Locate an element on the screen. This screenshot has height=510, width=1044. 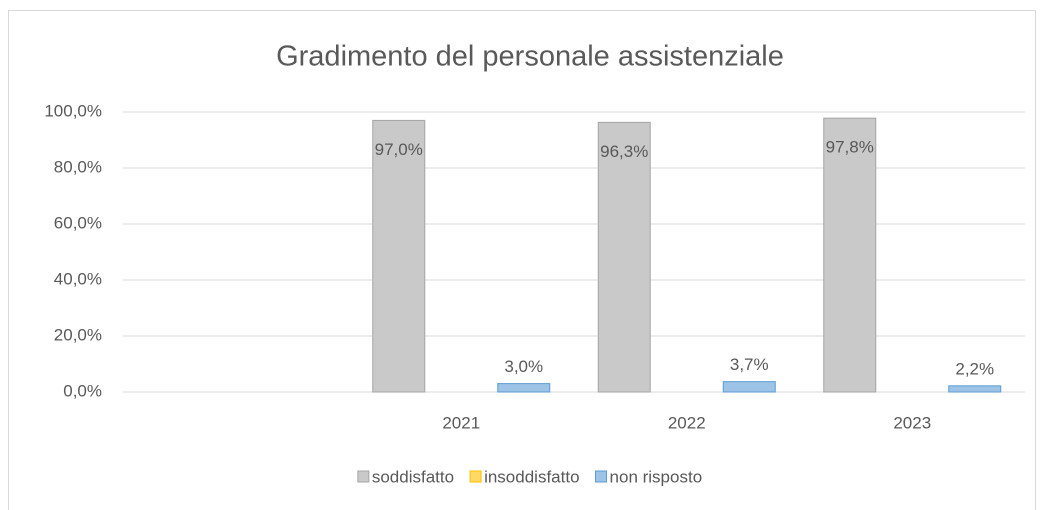
x-tick-label: 2022 is located at coordinates (687, 422).